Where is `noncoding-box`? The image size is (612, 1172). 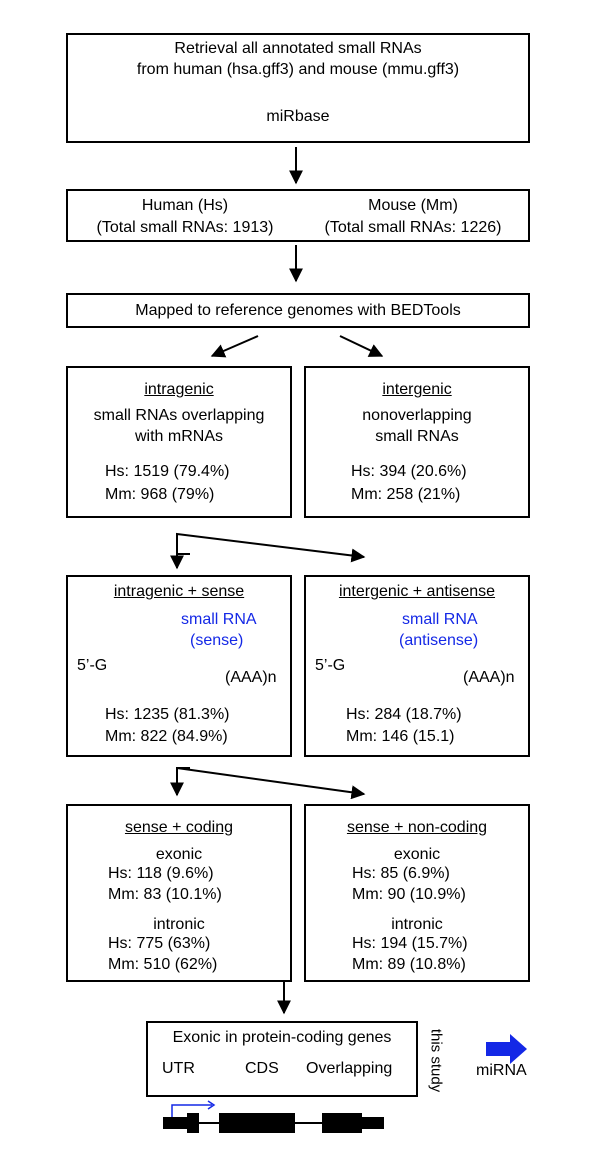 noncoding-box is located at coordinates (417, 893).